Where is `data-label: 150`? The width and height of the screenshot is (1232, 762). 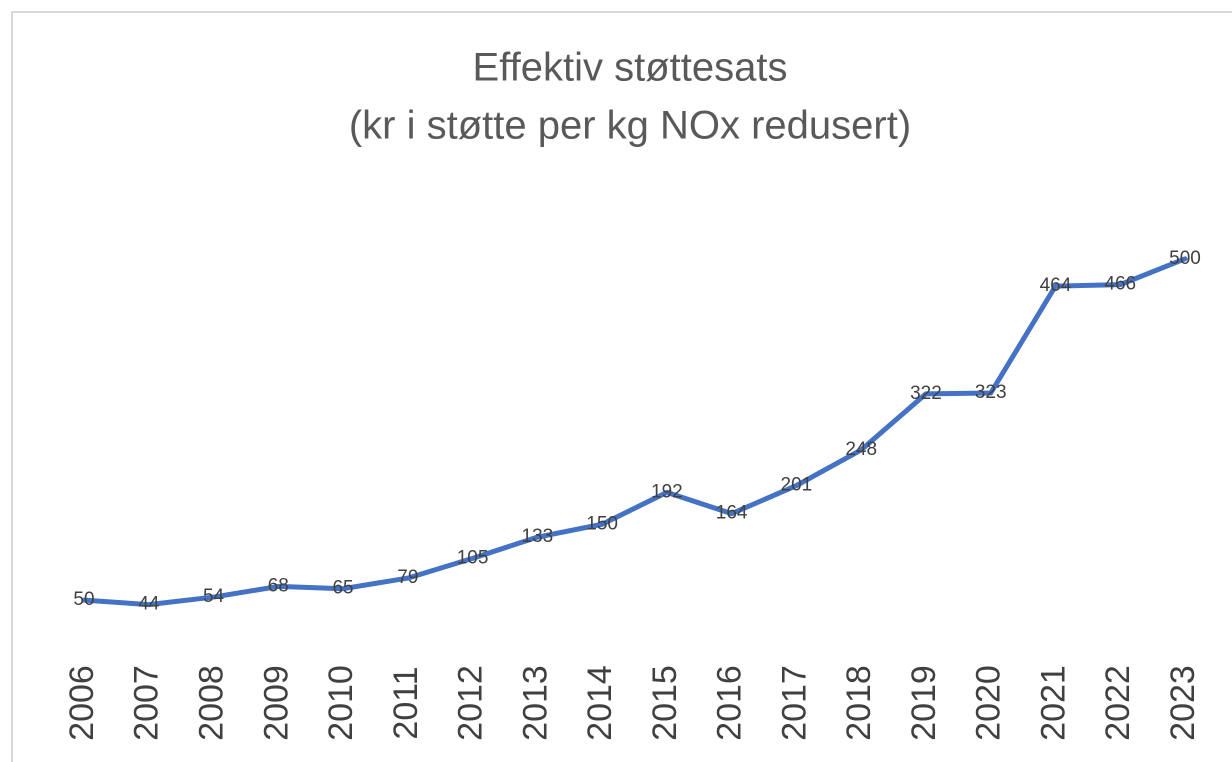 data-label: 150 is located at coordinates (602, 523).